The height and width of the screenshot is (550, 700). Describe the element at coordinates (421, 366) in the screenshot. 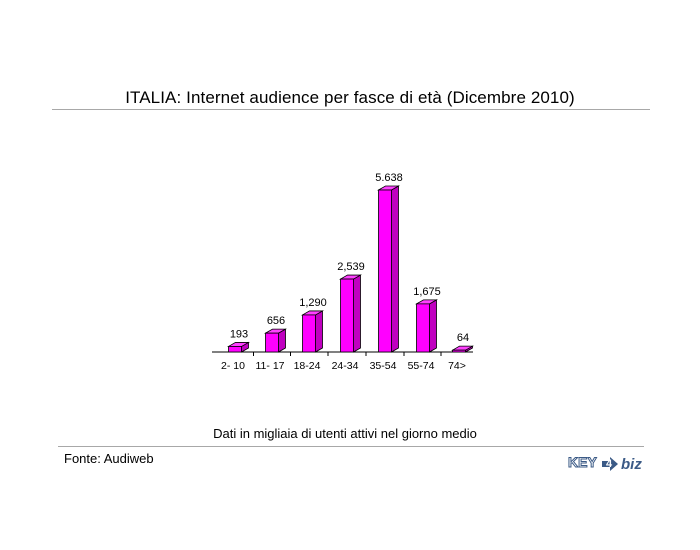

I see `x-tick-label: 55-74` at that location.